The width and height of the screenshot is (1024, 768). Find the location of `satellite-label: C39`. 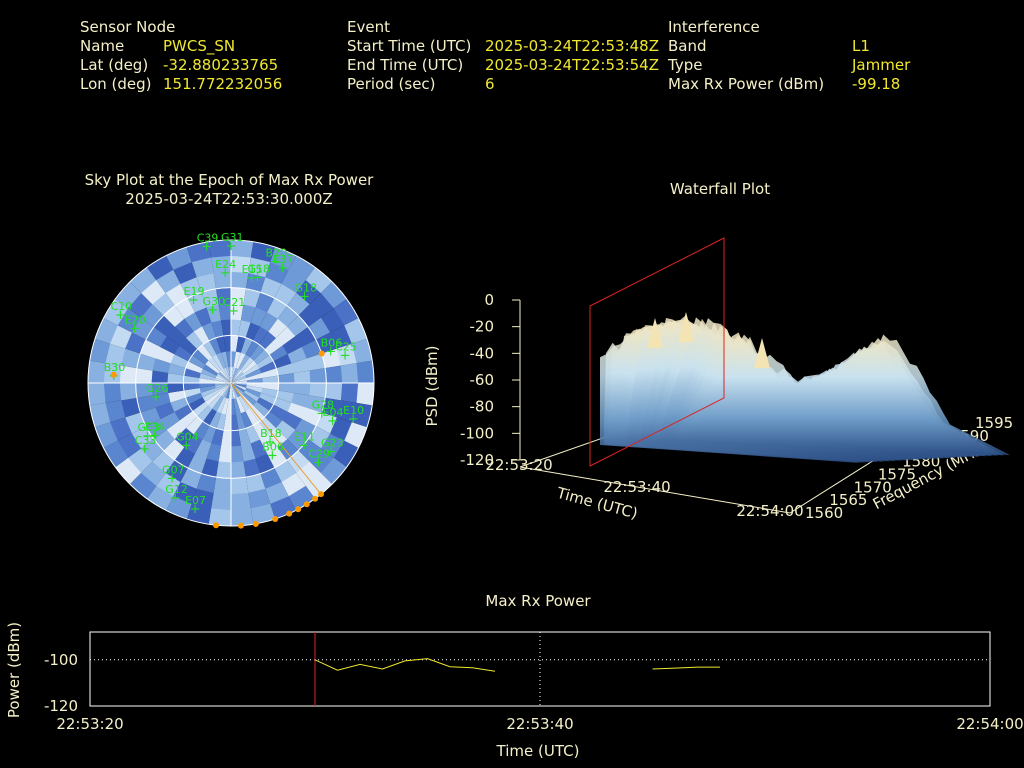

satellite-label: C39 is located at coordinates (208, 237).